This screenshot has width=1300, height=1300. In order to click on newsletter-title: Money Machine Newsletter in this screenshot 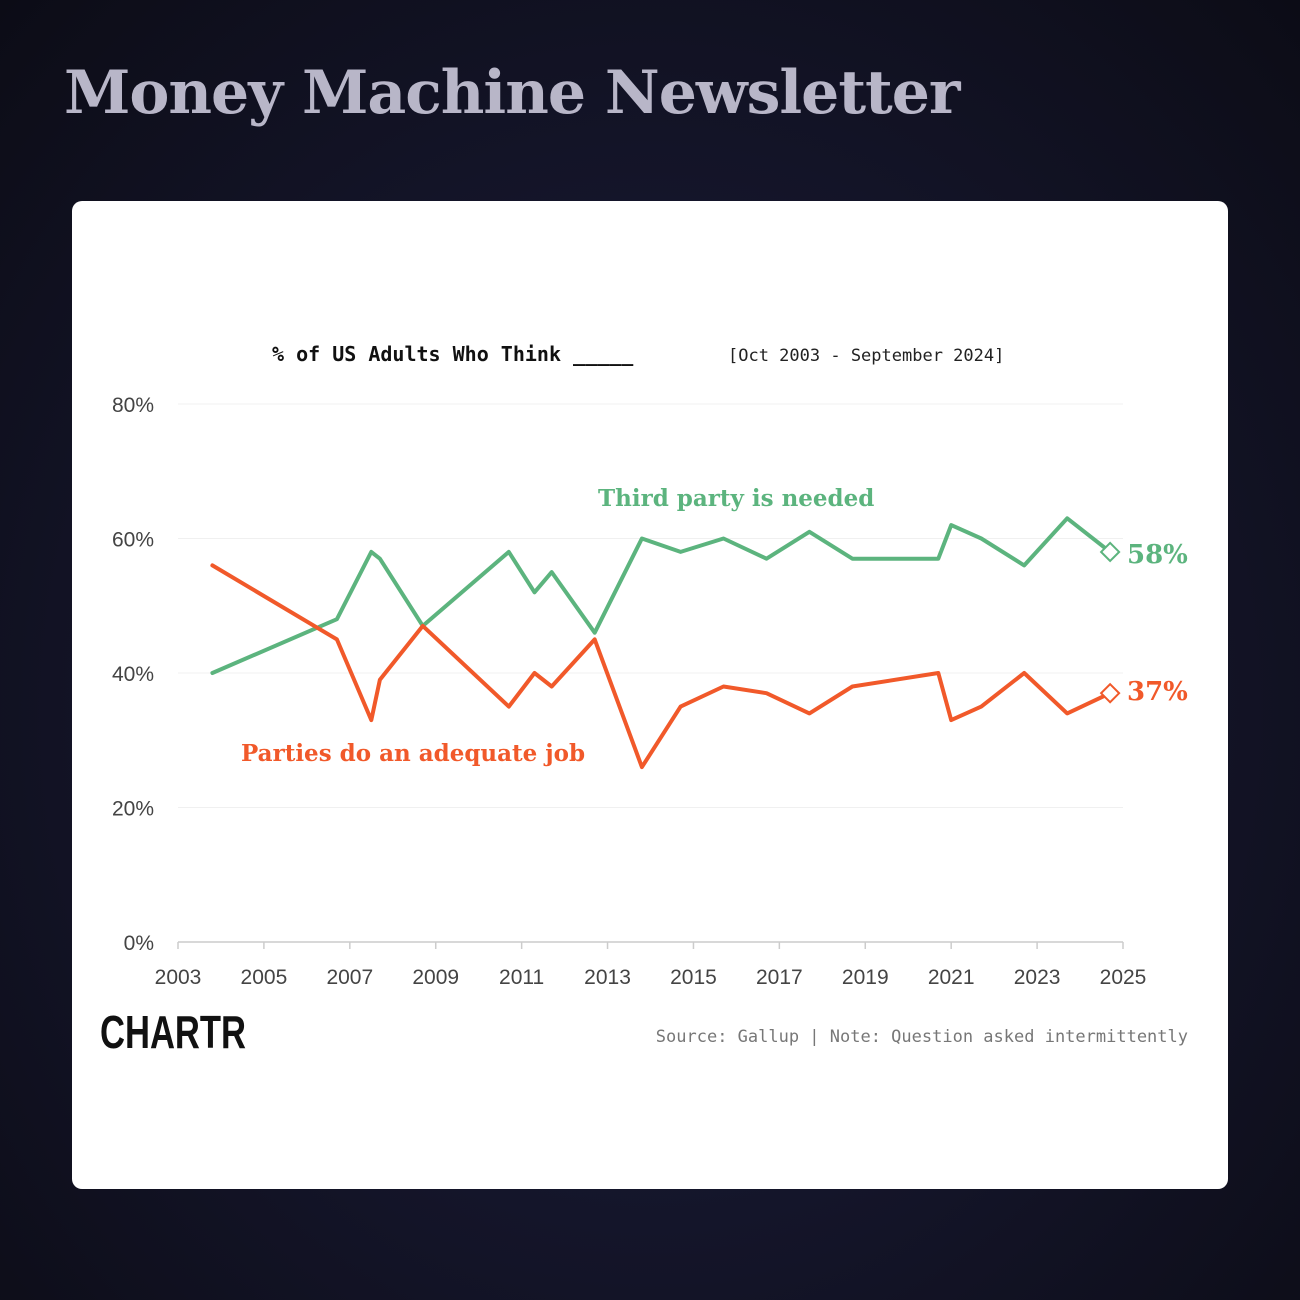, I will do `click(512, 93)`.